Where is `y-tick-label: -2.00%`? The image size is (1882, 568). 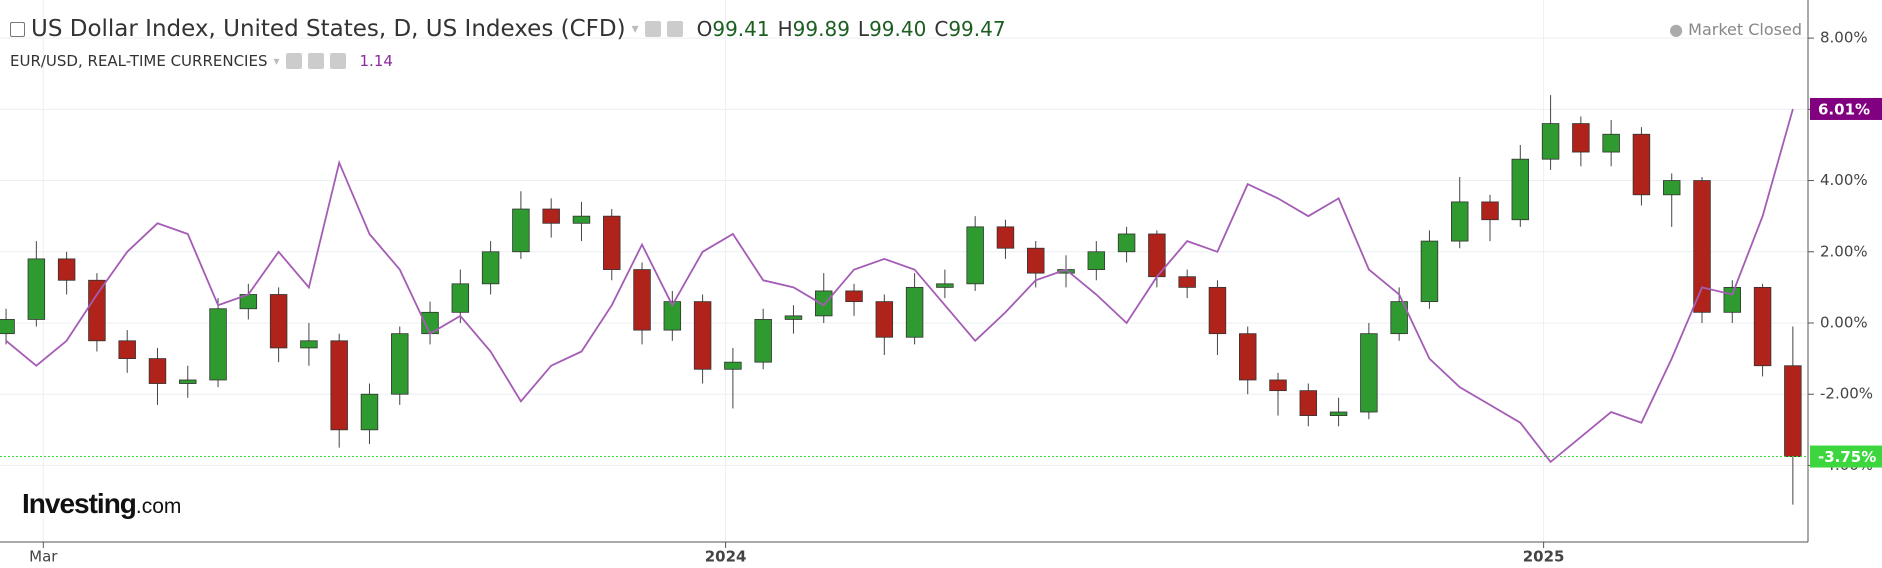 y-tick-label: -2.00% is located at coordinates (1846, 394).